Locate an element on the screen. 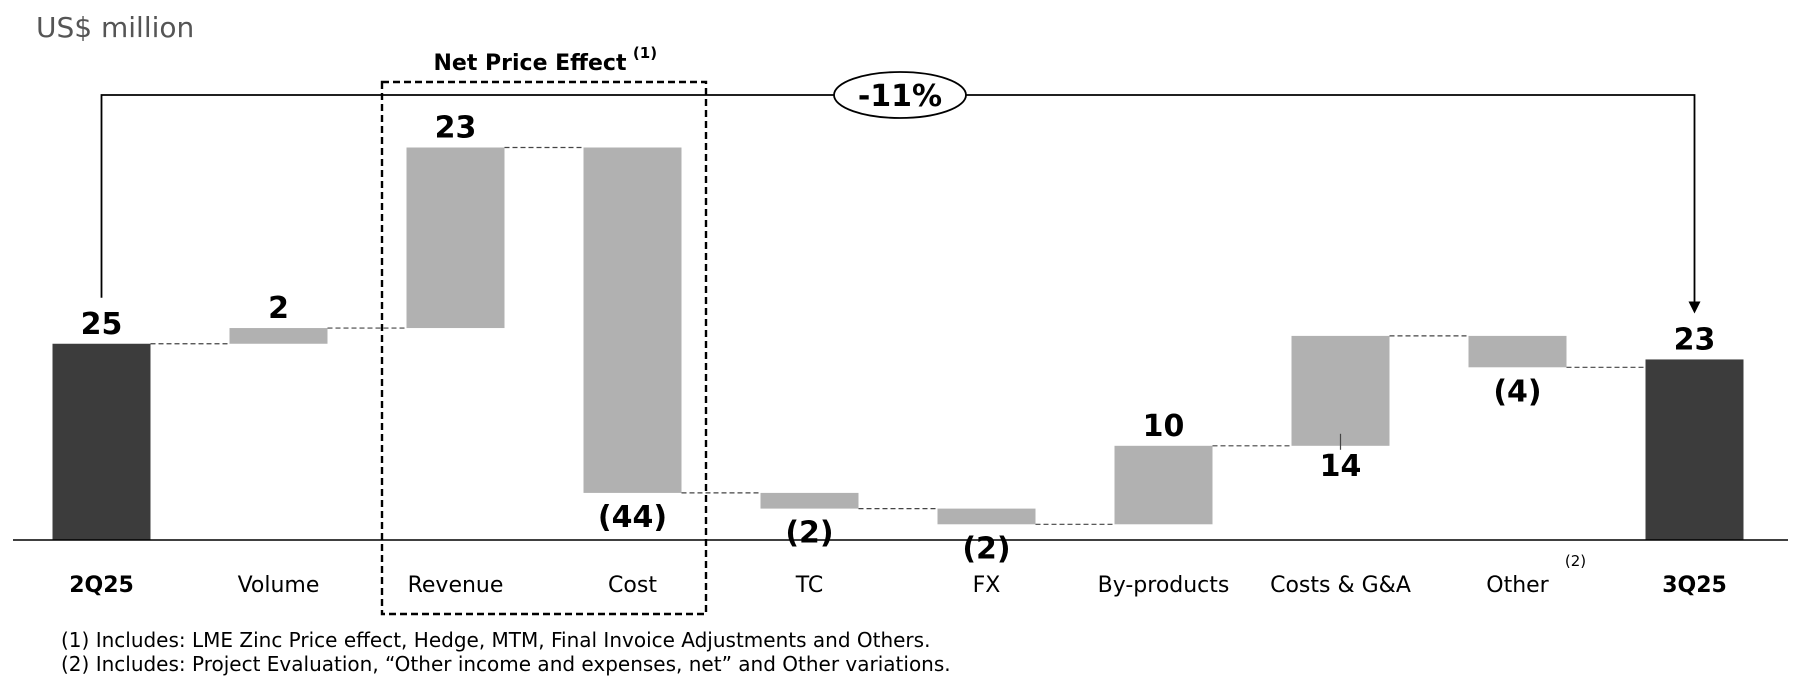 This screenshot has height=689, width=1798. category-label-volume: Volume is located at coordinates (279, 585).